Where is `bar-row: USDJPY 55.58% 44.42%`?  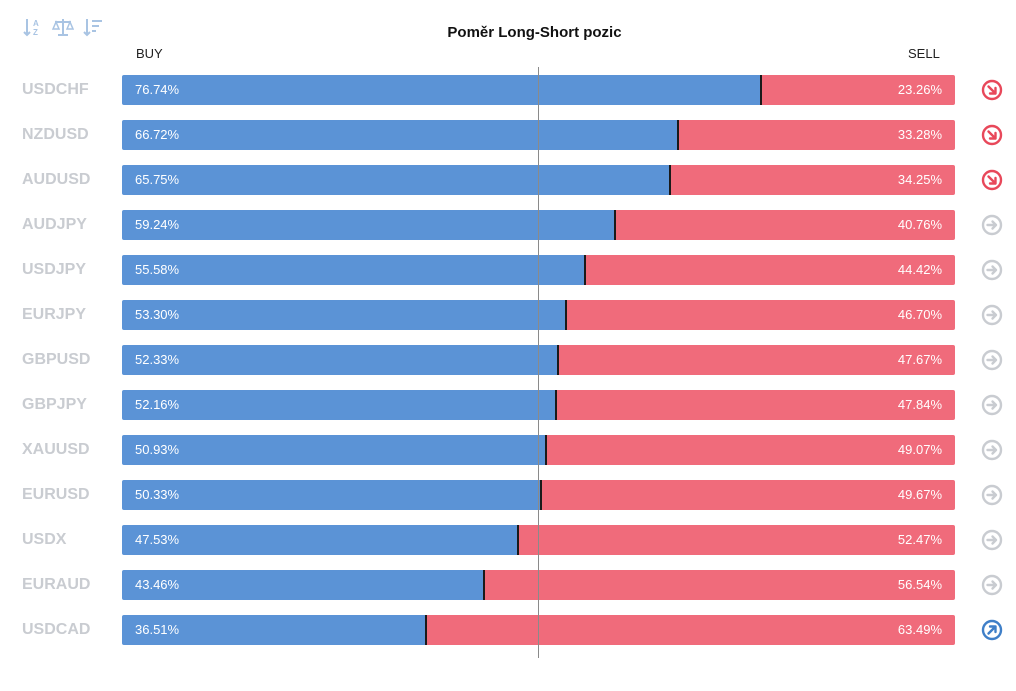
bar-row: USDJPY 55.58% 44.42% is located at coordinates (508, 270).